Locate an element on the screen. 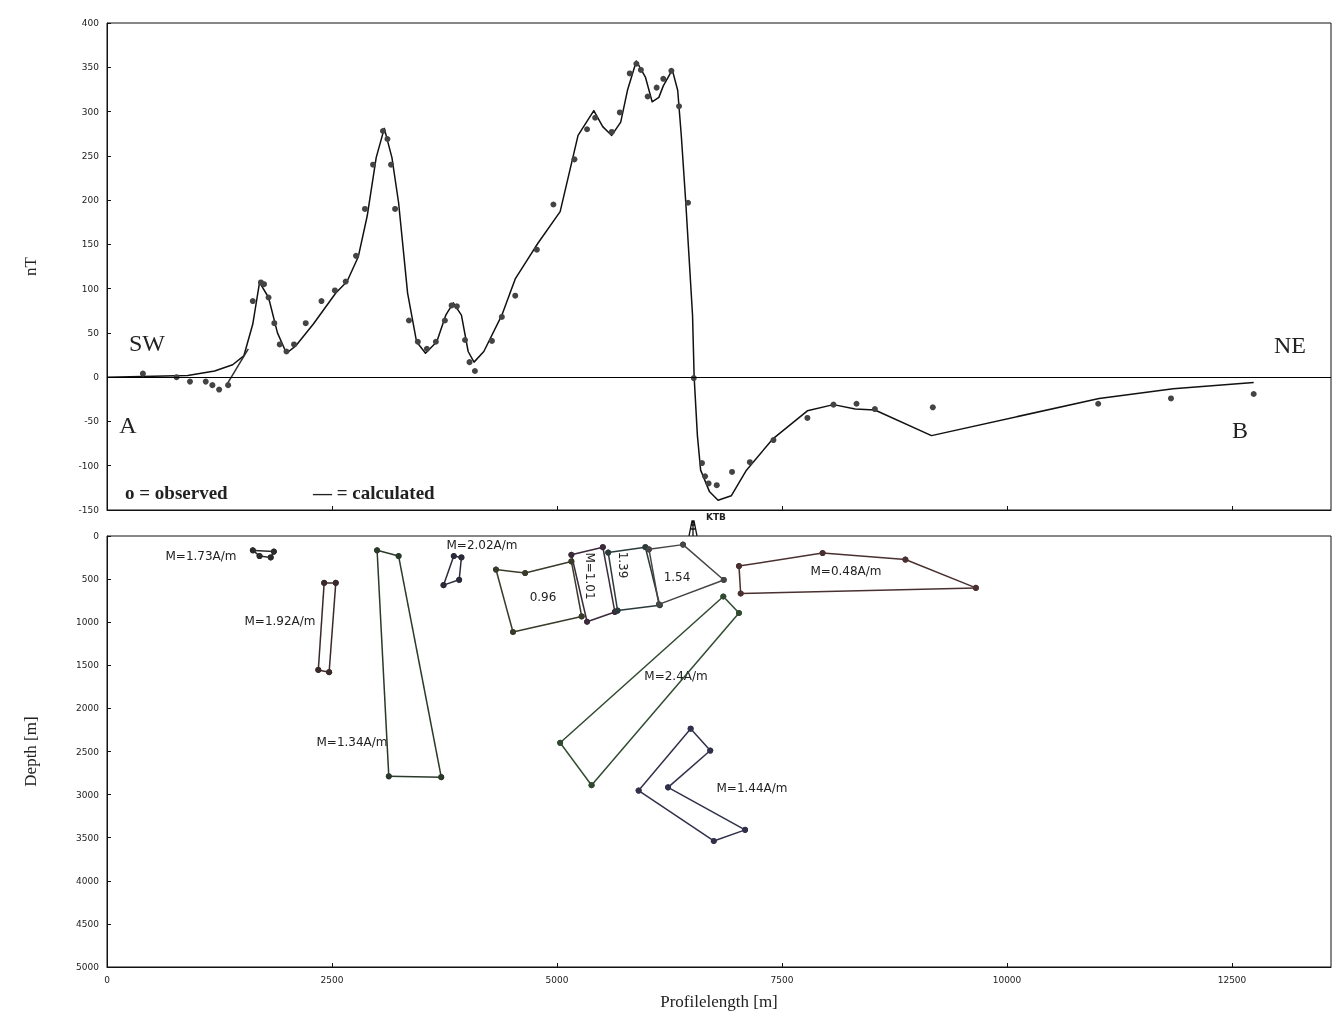 The height and width of the screenshot is (1023, 1332). annotation: M=1.92A/m is located at coordinates (280, 621).